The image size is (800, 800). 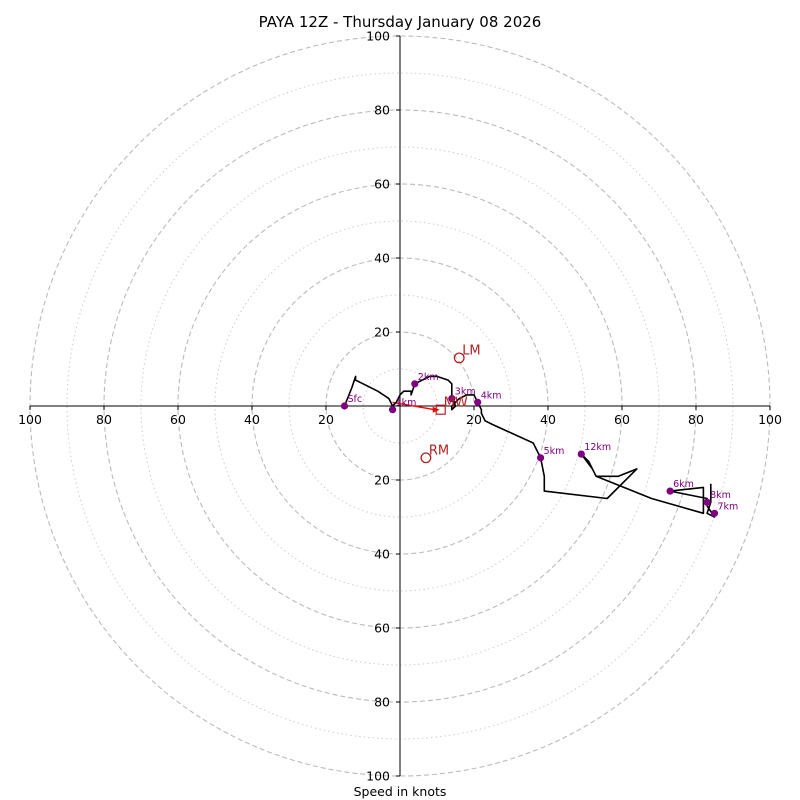 What do you see at coordinates (439, 450) in the screenshot?
I see `storm-label-RM: RM` at bounding box center [439, 450].